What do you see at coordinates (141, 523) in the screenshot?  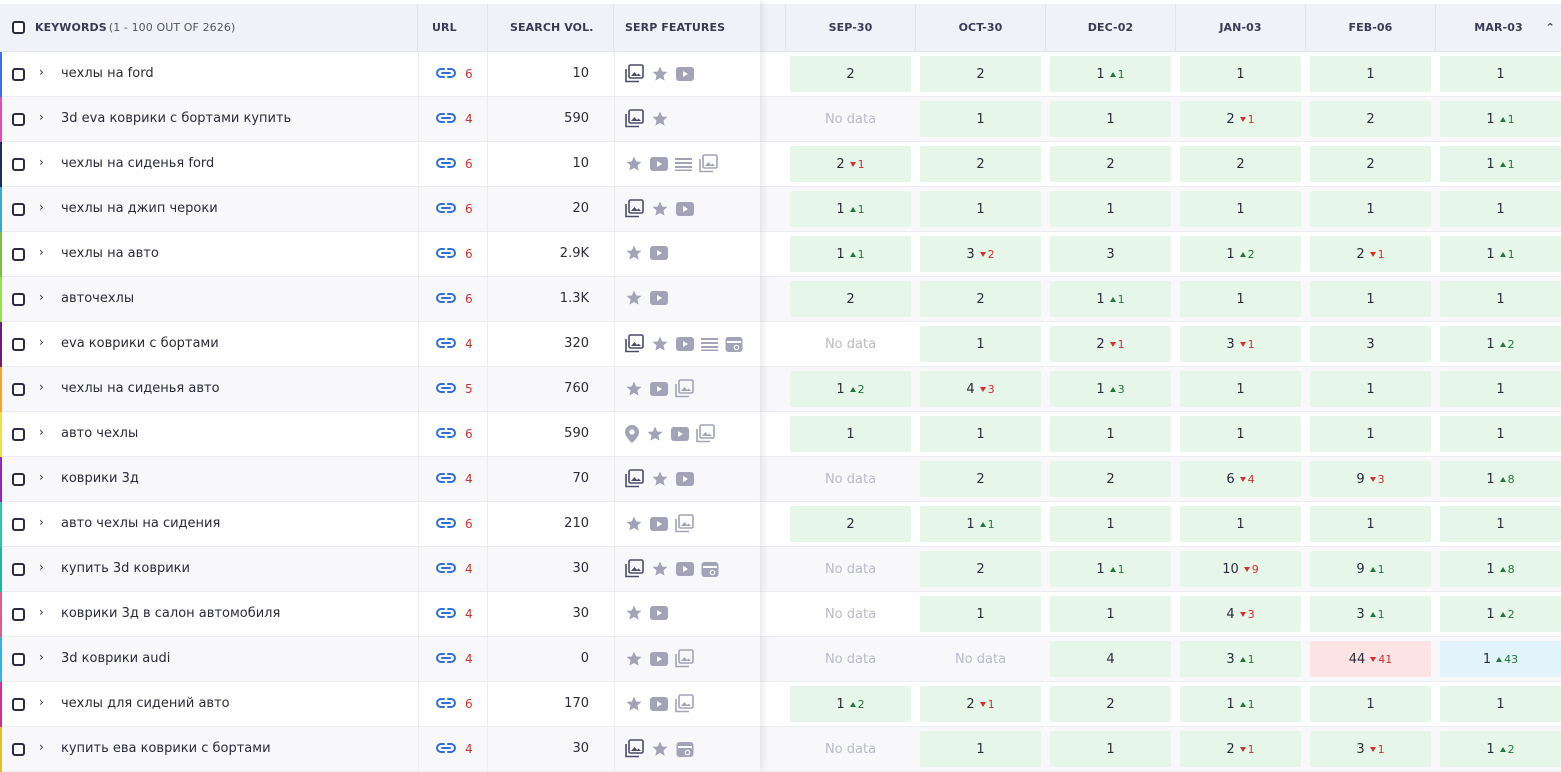 I see `keyword-text: авто чехлы на сидения` at bounding box center [141, 523].